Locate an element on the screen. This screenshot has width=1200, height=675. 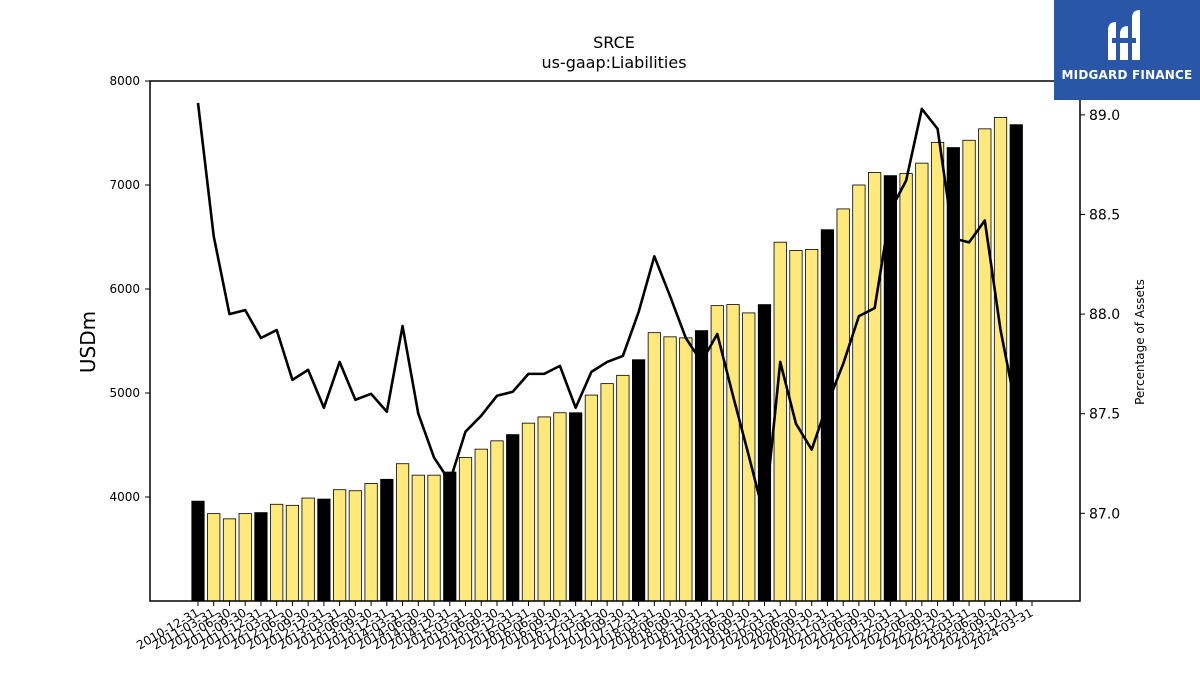
y-axis-label: USDm is located at coordinates (88, 342).